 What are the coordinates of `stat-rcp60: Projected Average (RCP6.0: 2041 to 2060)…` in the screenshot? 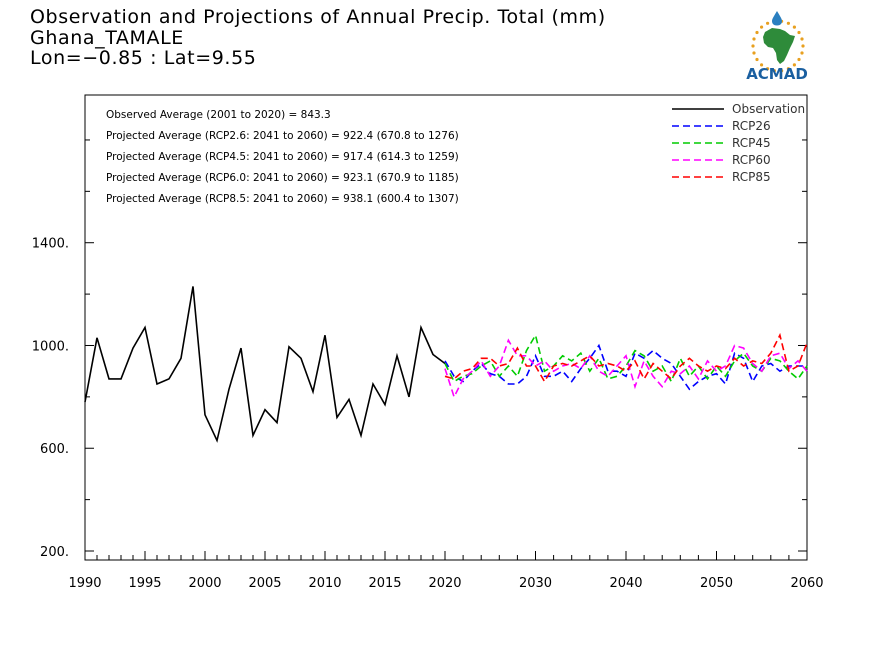 It's located at (282, 178).